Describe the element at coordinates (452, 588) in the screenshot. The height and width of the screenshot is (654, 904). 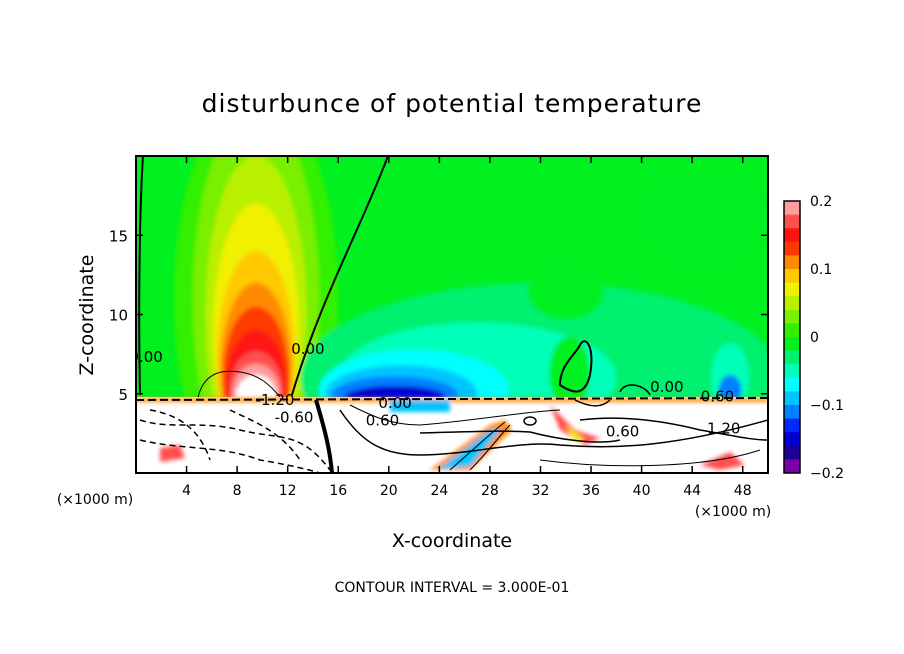
I see `contour-interval-footer: CONTOUR INTERVAL = 3.000E-01` at that location.